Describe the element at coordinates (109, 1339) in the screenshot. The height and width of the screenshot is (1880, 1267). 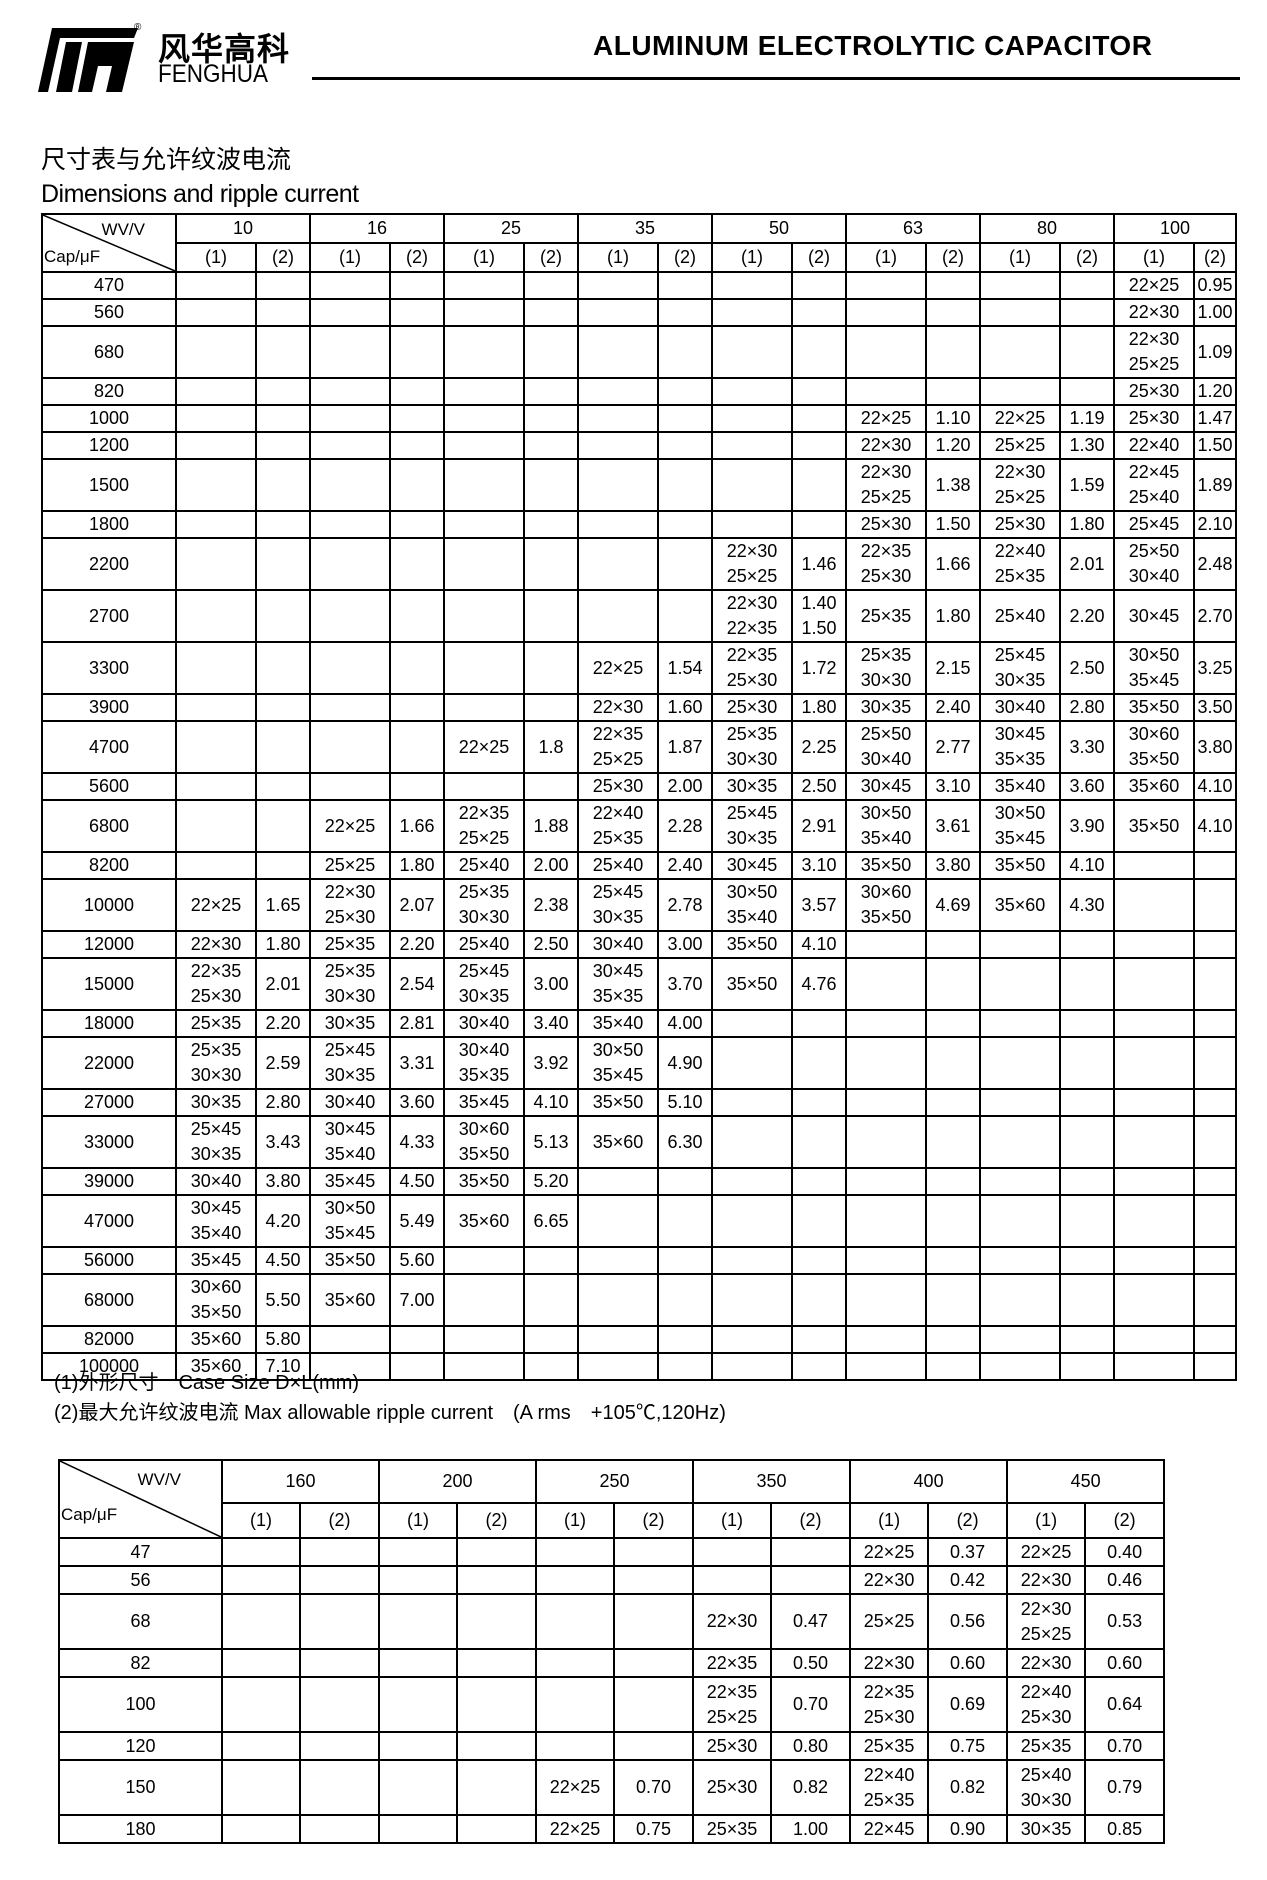
I see `capacitance-cell: 82000` at that location.